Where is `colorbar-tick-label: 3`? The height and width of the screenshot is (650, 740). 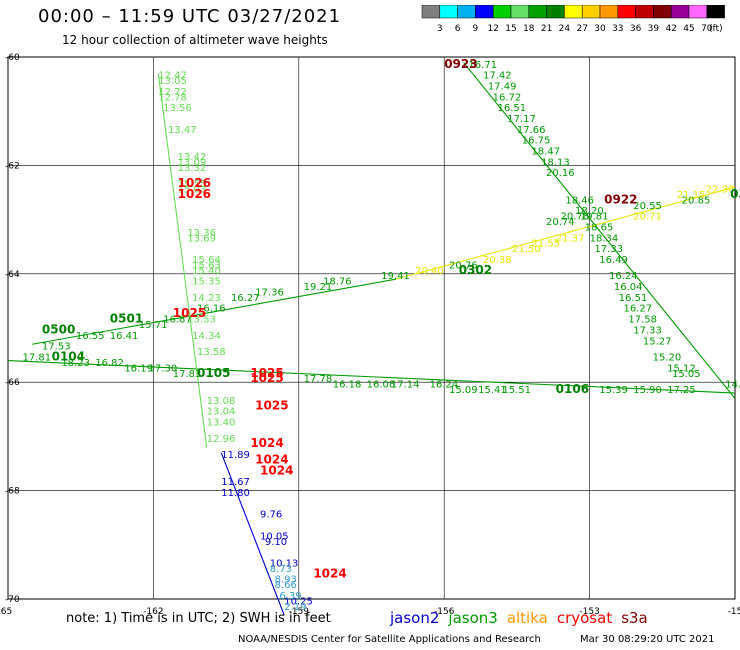 colorbar-tick-label: 3 is located at coordinates (440, 29).